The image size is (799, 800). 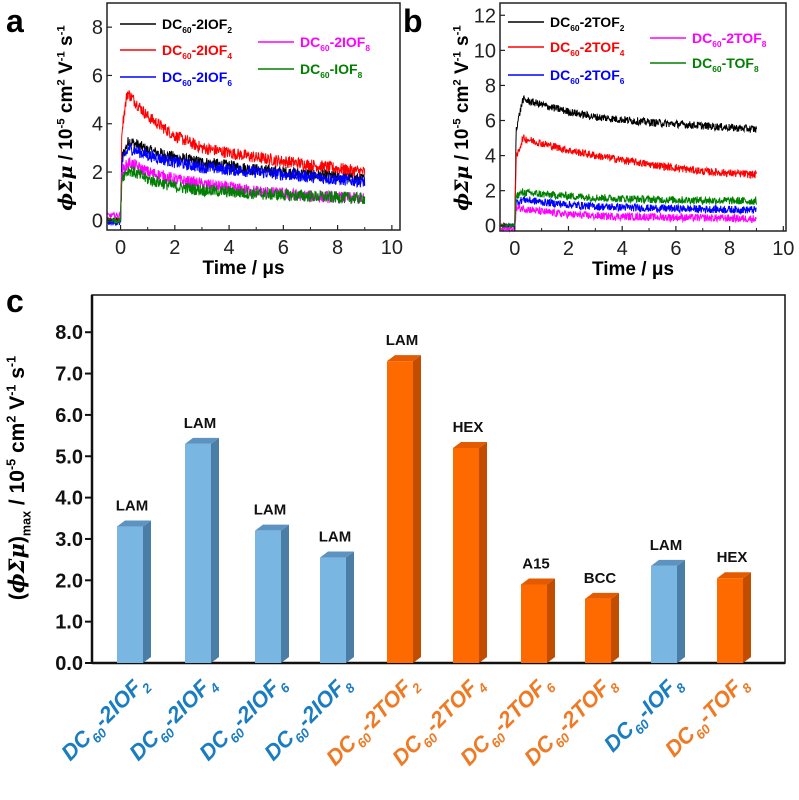 I want to click on legend-label: DC60-2IOF4, so click(x=197, y=51).